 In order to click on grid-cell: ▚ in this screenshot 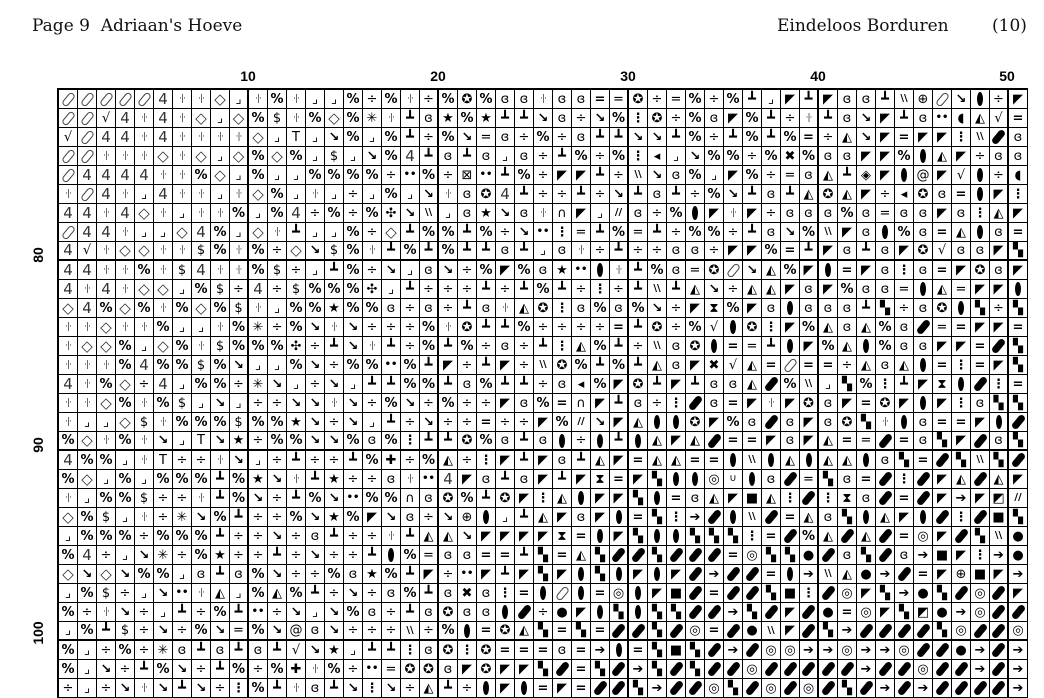, I will do `click(942, 593)`.